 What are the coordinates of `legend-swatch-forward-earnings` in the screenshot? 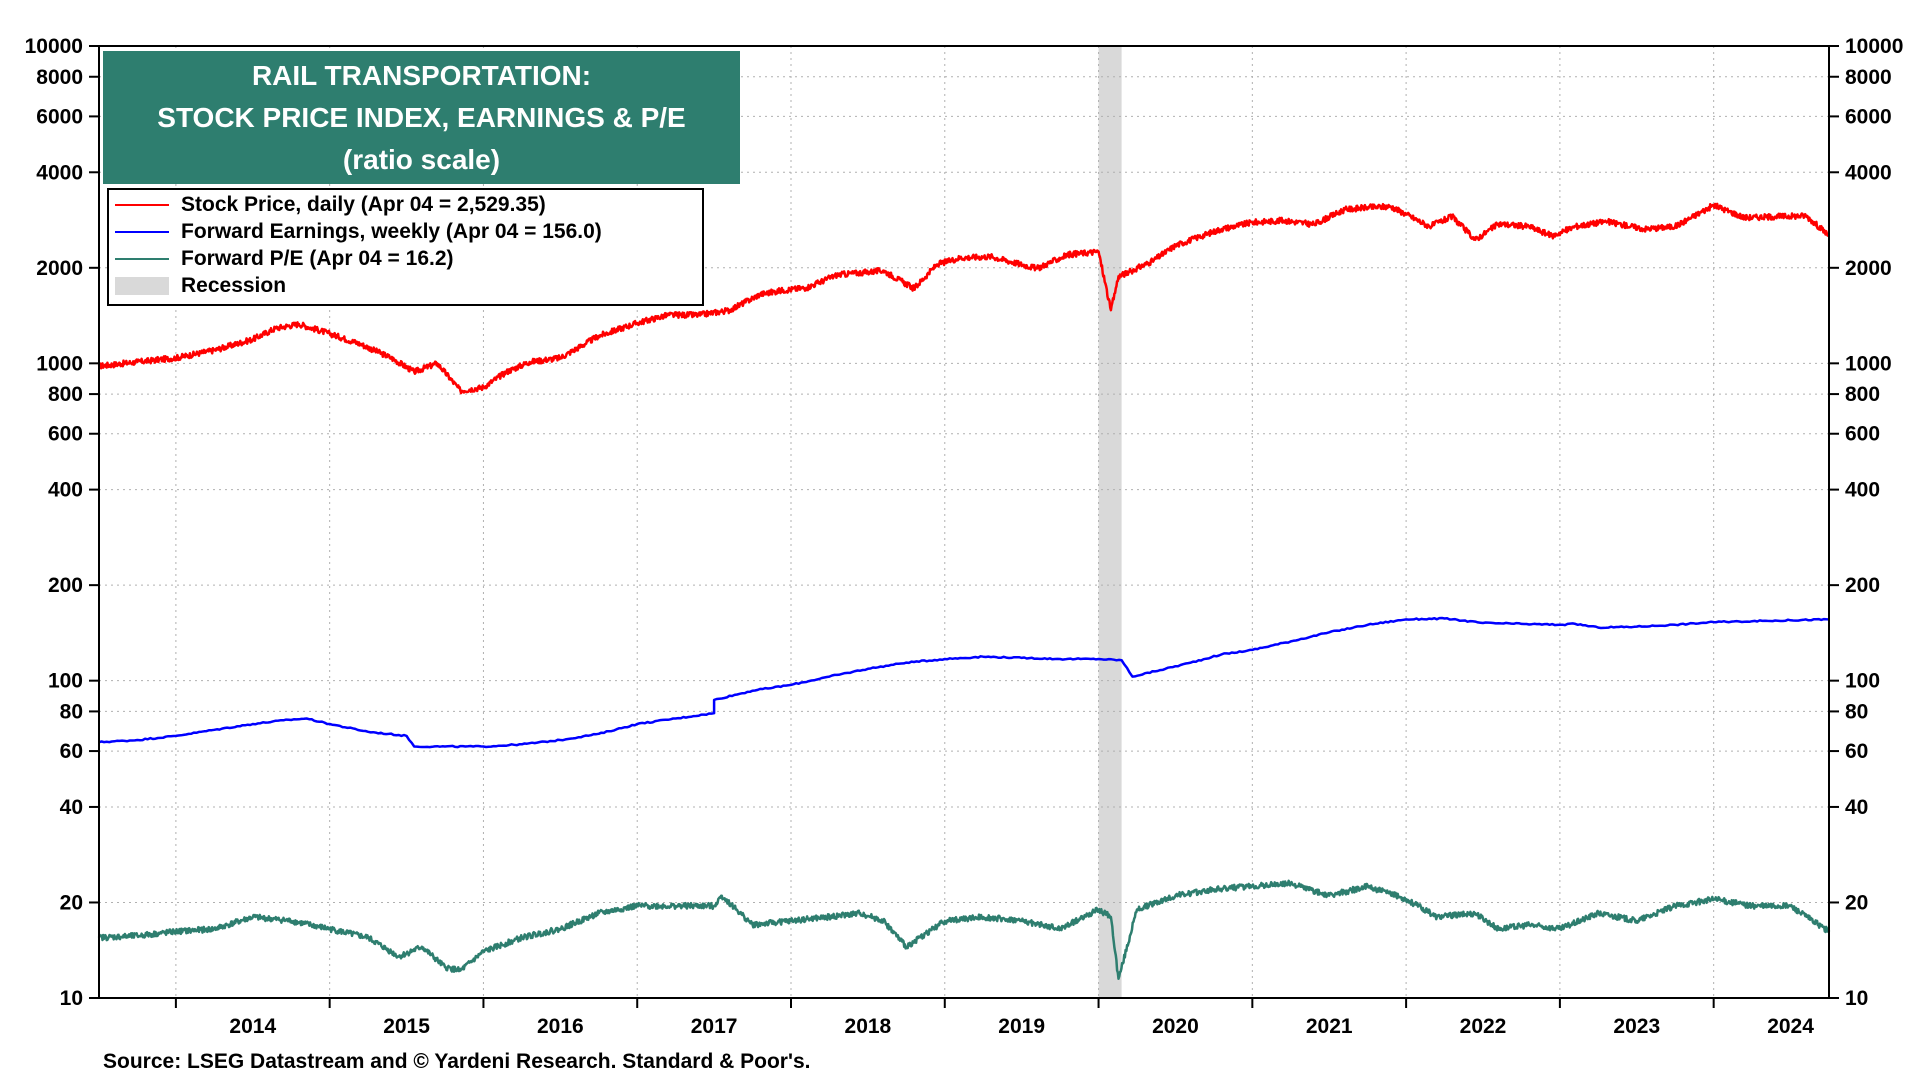 It's located at (142, 232).